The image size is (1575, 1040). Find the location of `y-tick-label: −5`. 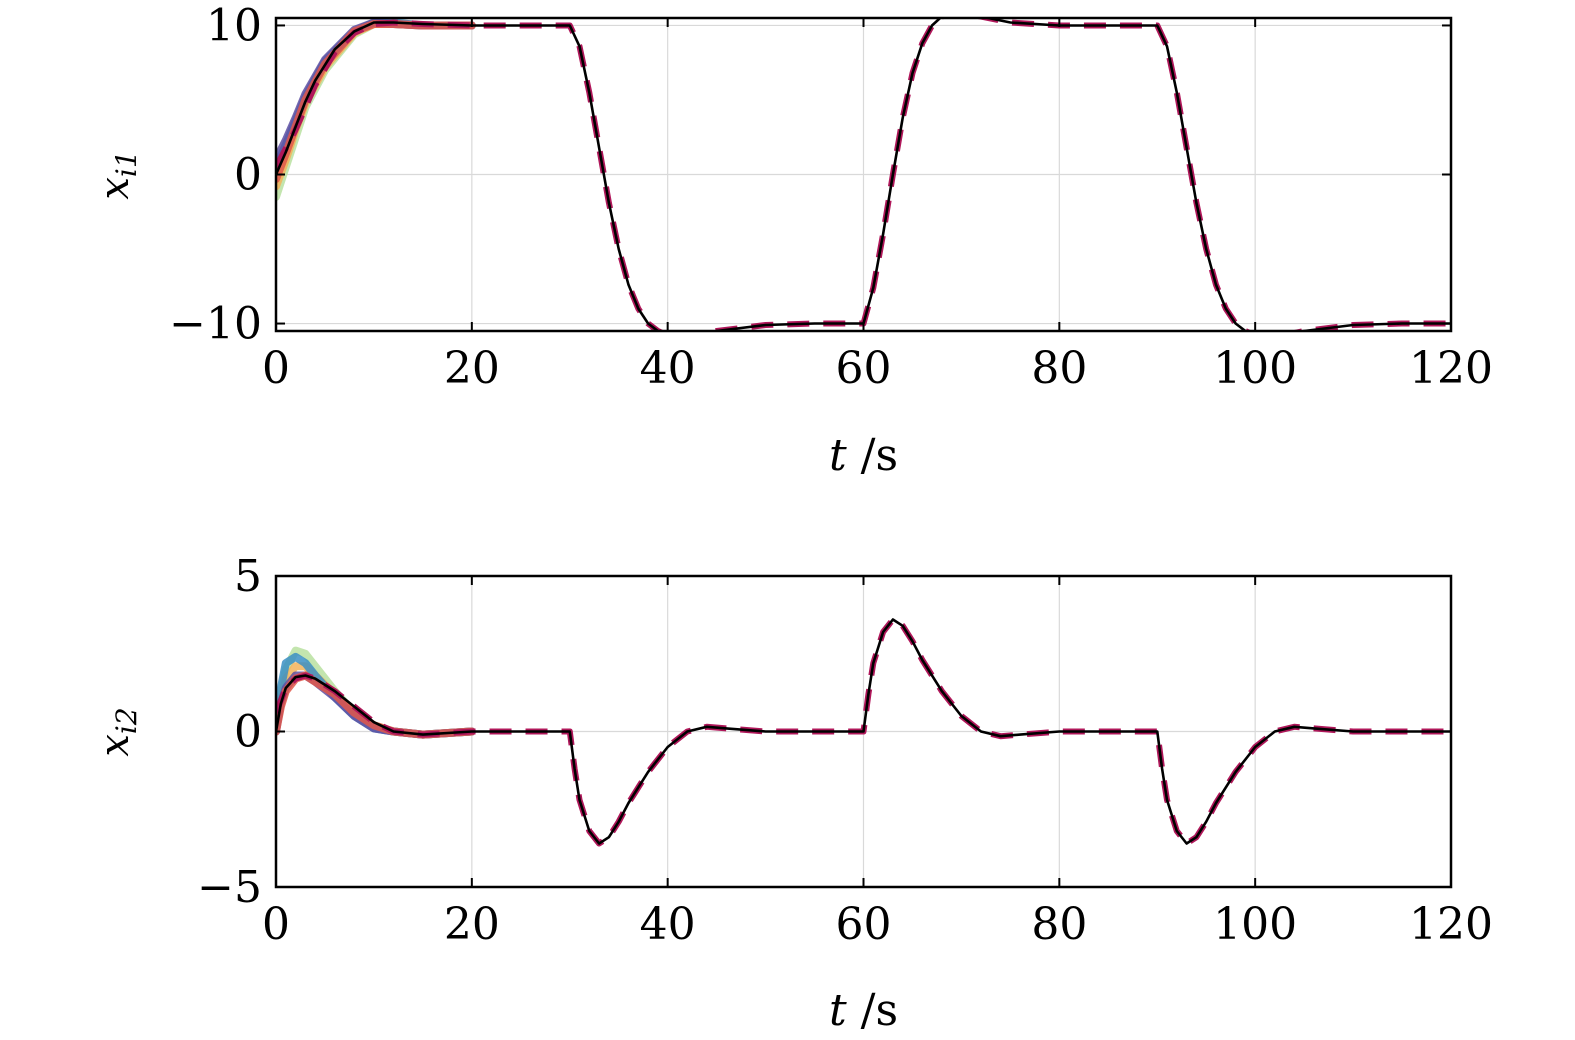

y-tick-label: −5 is located at coordinates (229, 887).